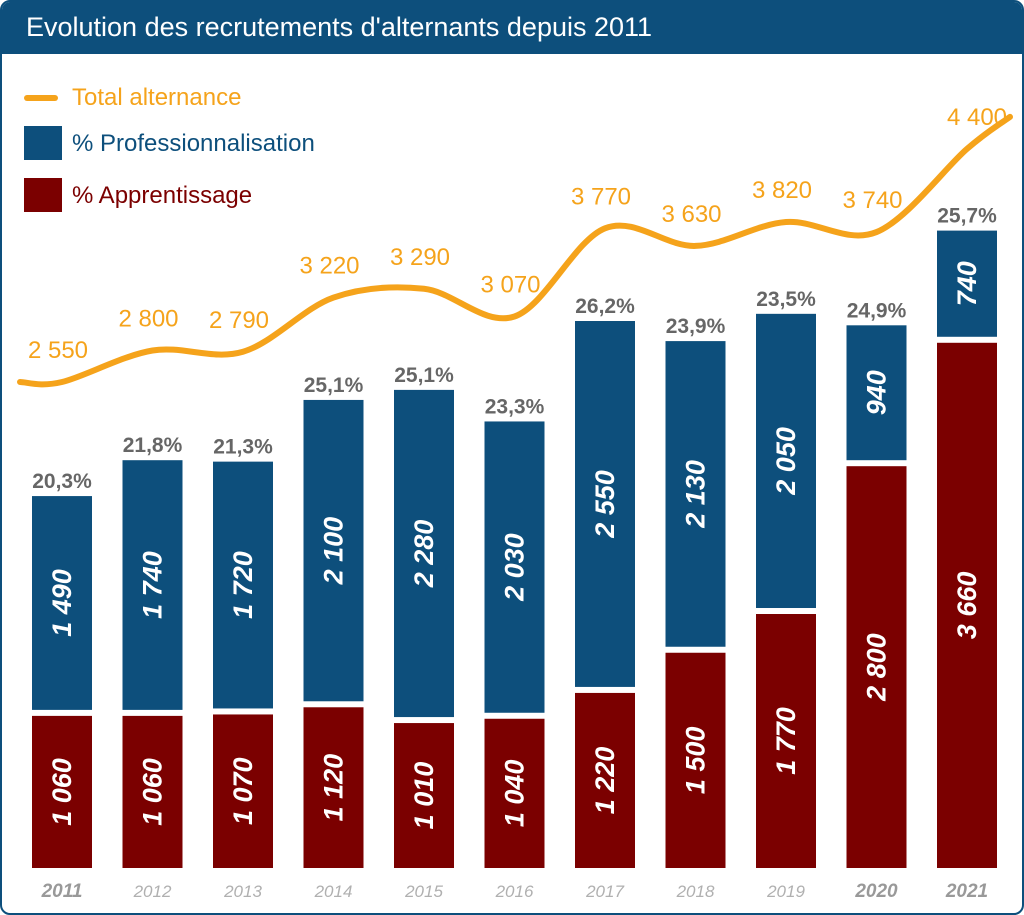 The height and width of the screenshot is (915, 1024). I want to click on pct-label-2015: 25,1%, so click(424, 375).